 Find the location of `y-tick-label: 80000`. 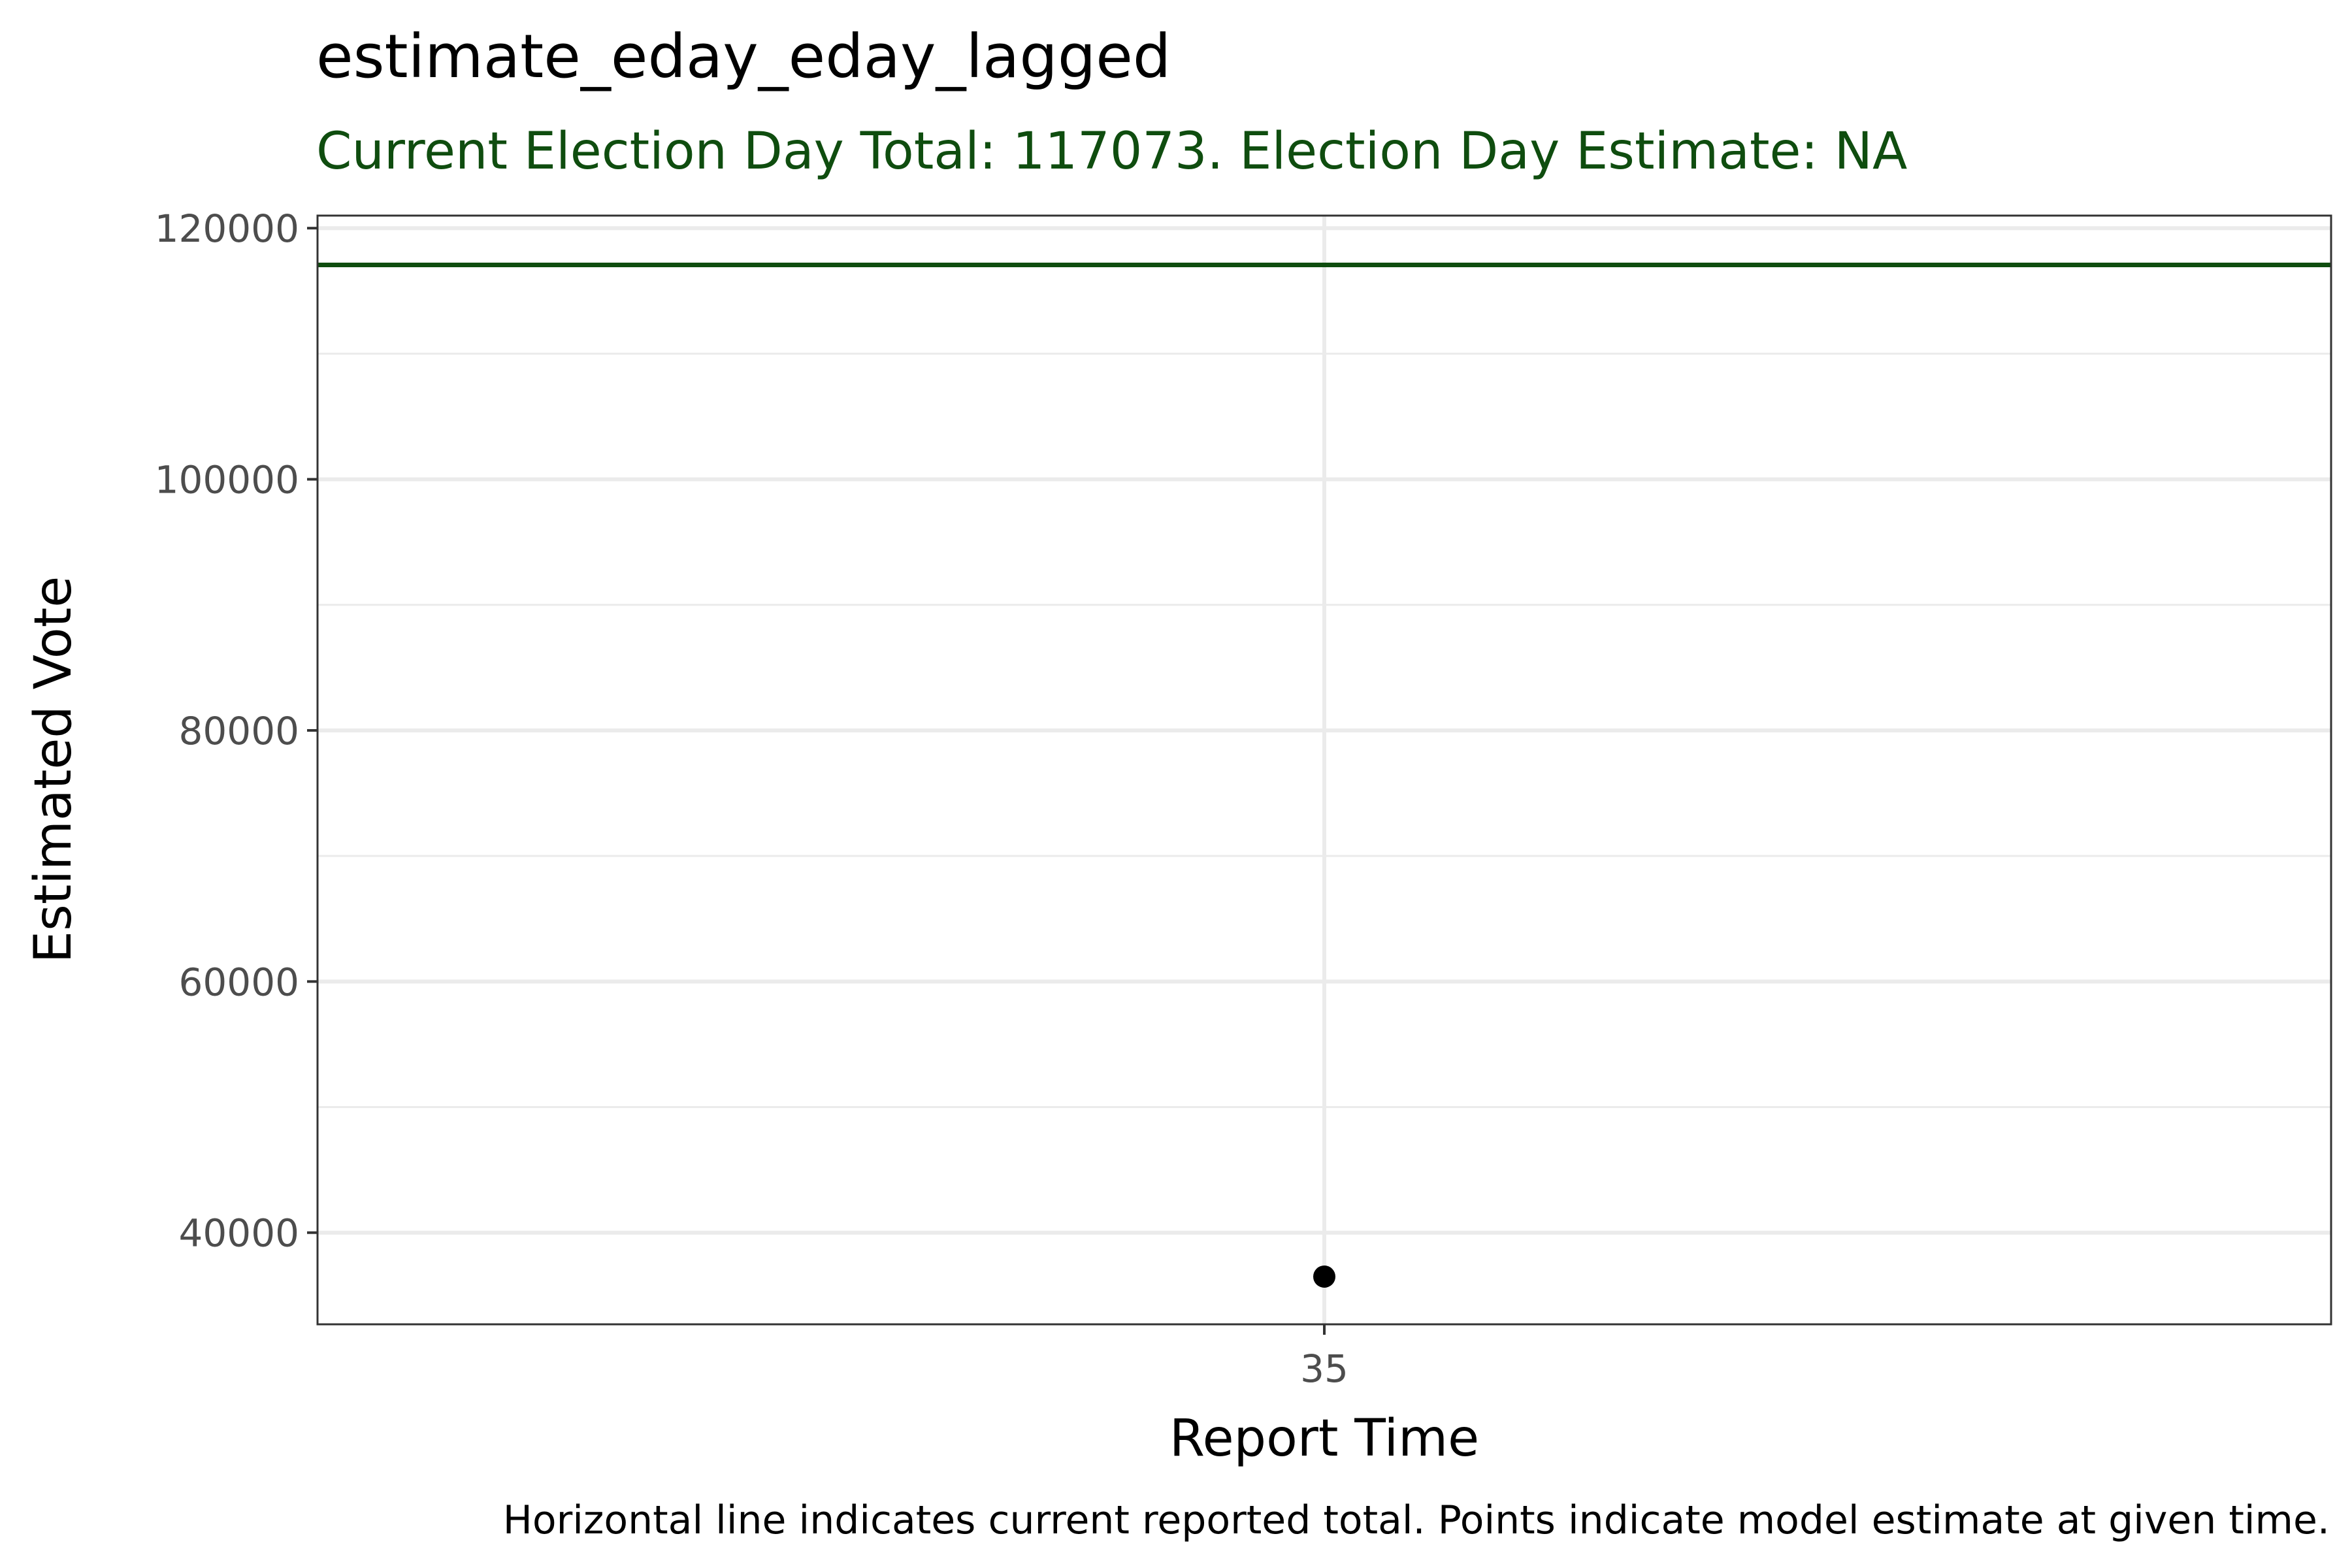

y-tick-label: 80000 is located at coordinates (238, 731).